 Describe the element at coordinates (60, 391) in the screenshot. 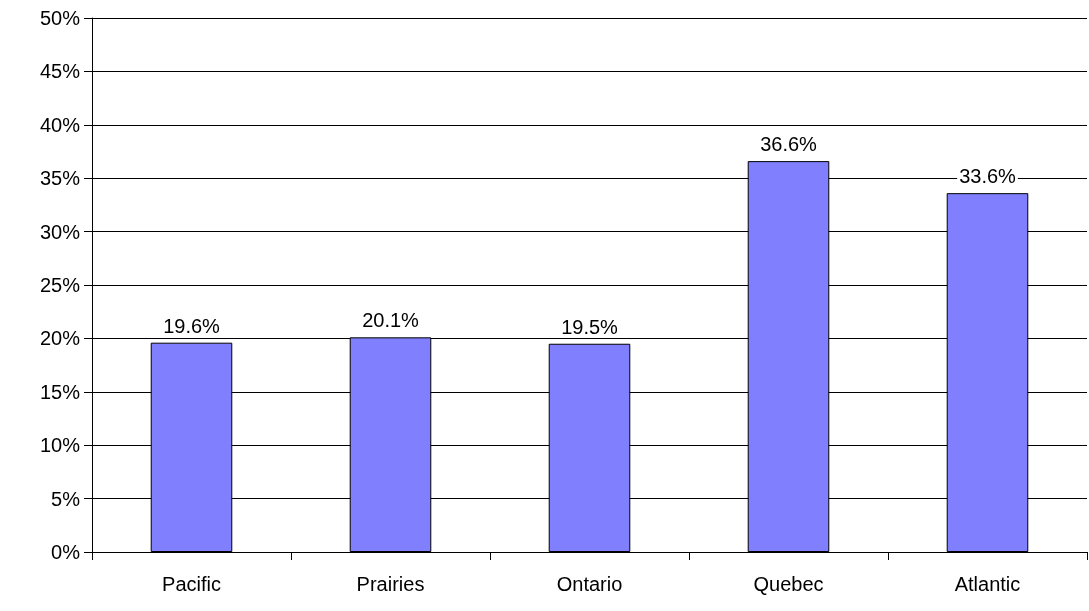

I see `y-tick-label: 15%` at that location.